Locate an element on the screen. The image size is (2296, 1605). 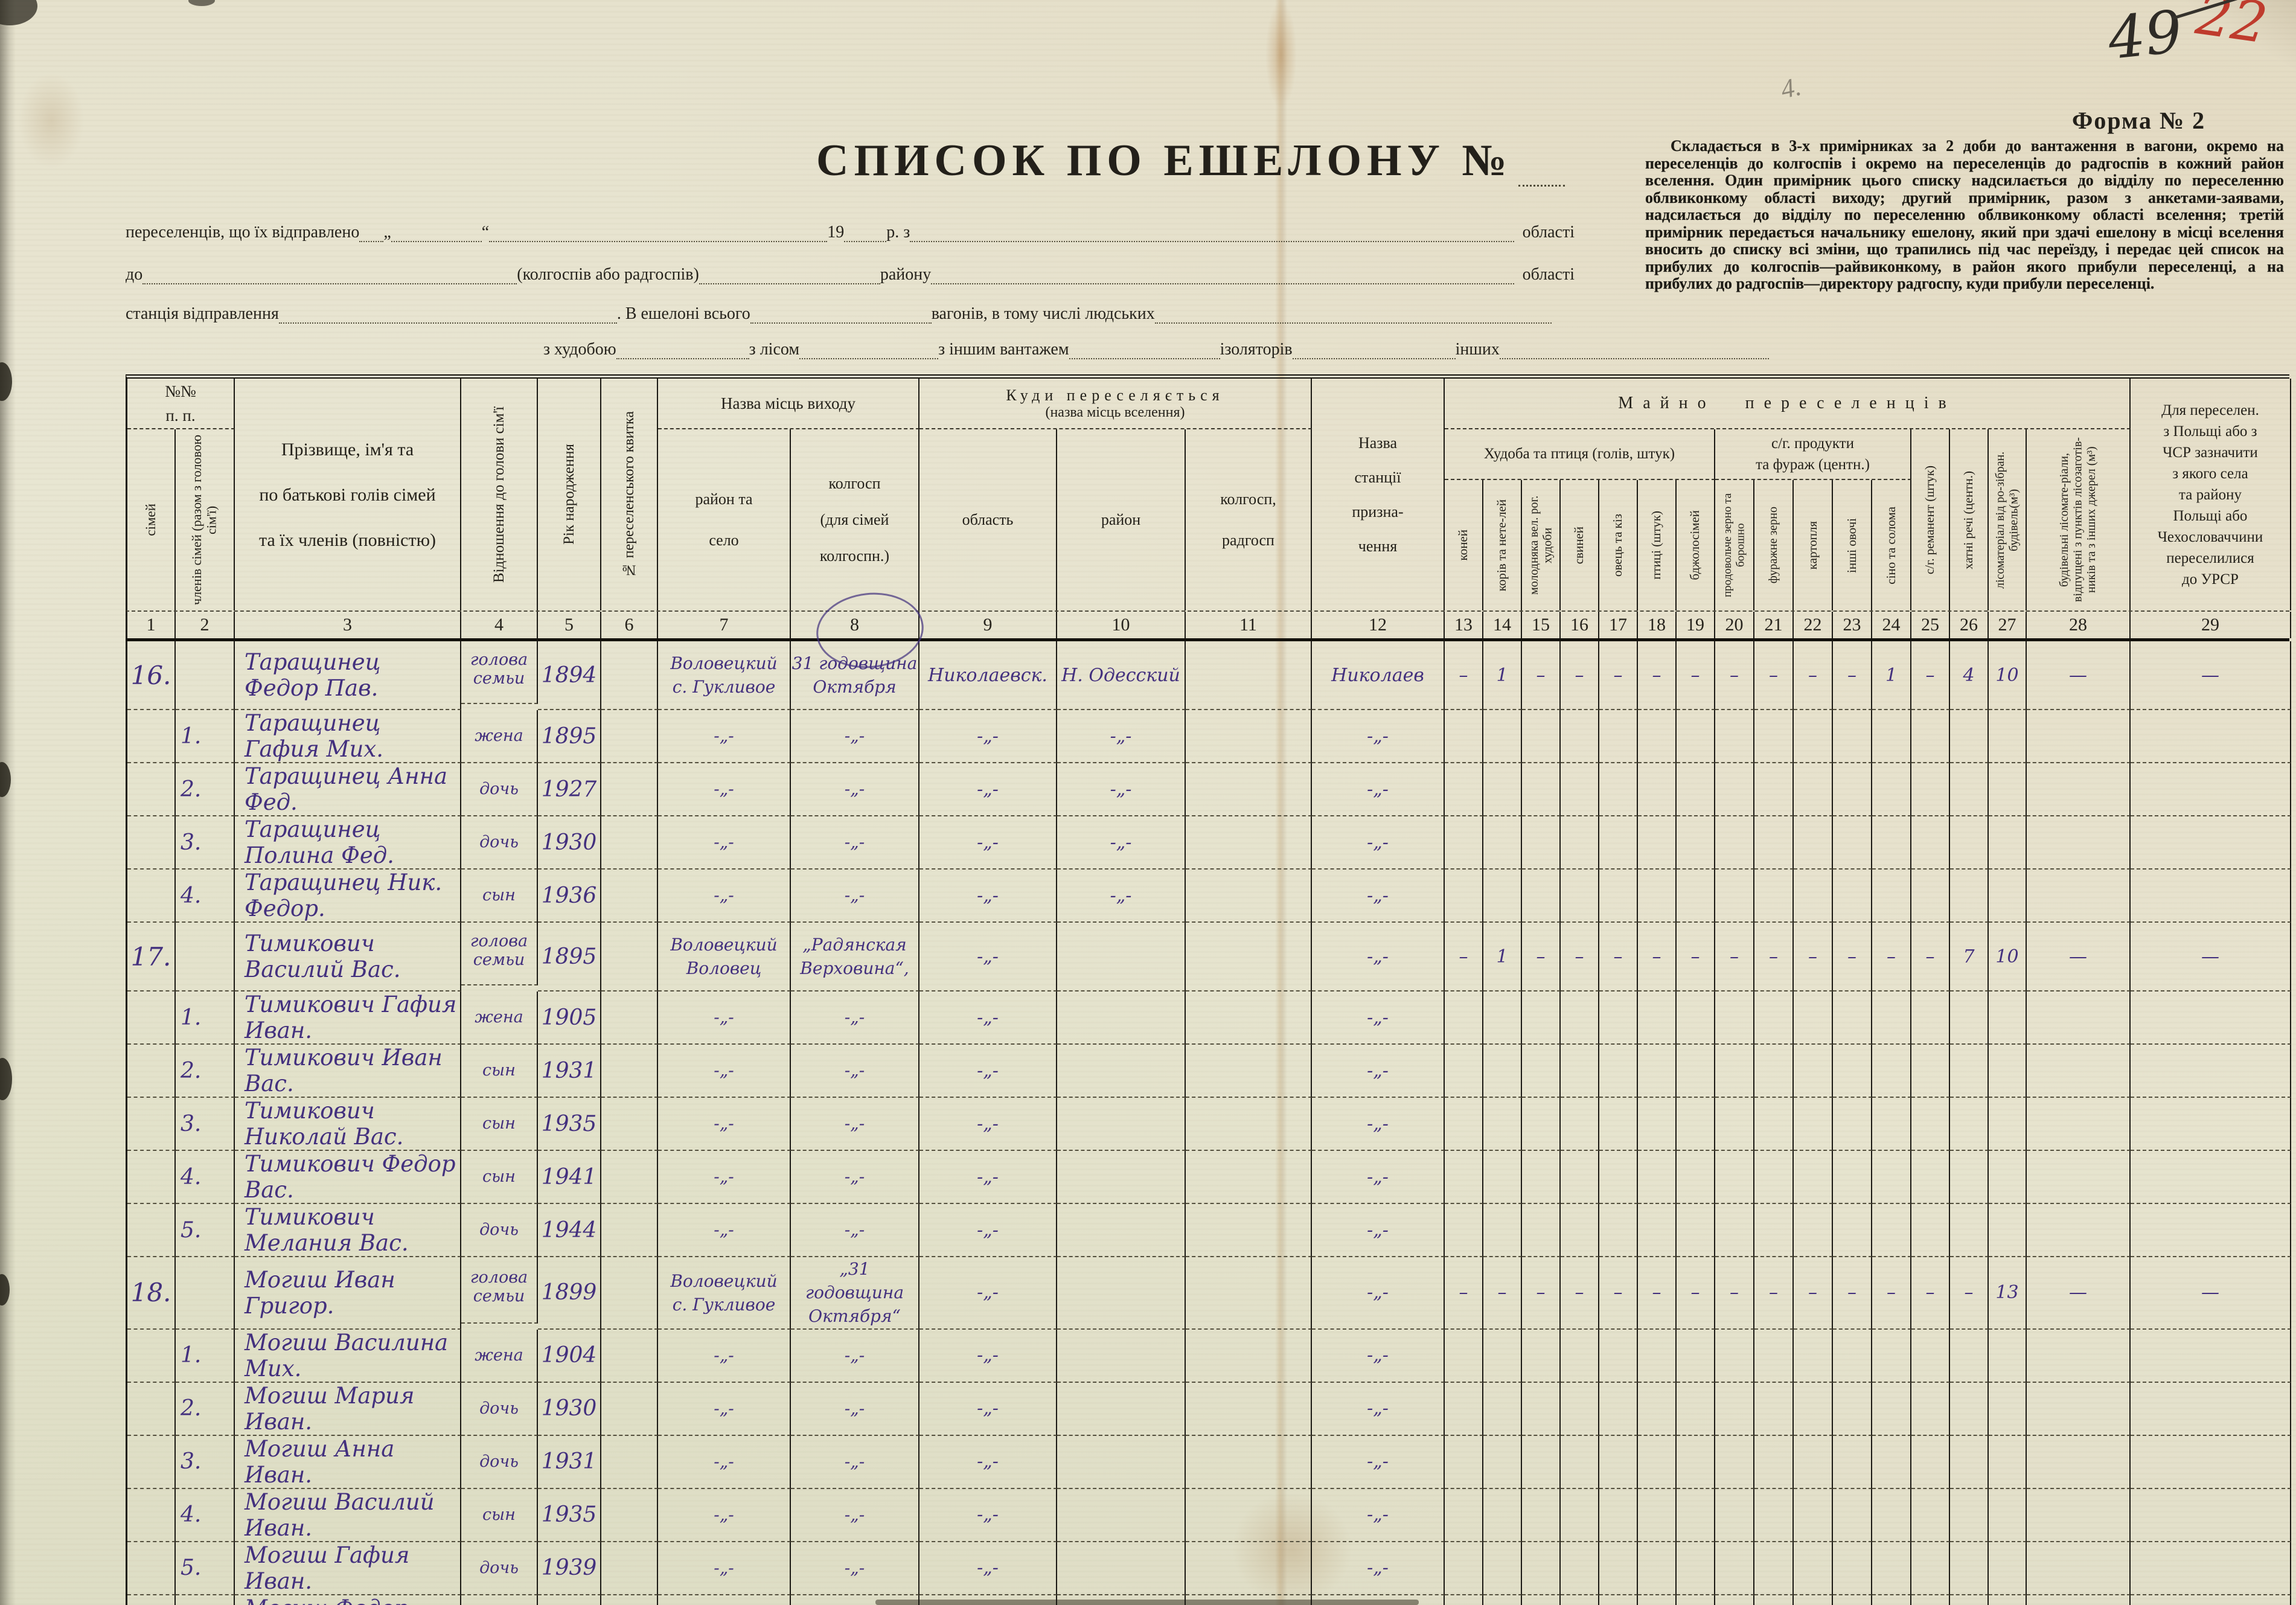
table-cell: Тимикович Федор Вас. is located at coordinates (348, 1177).